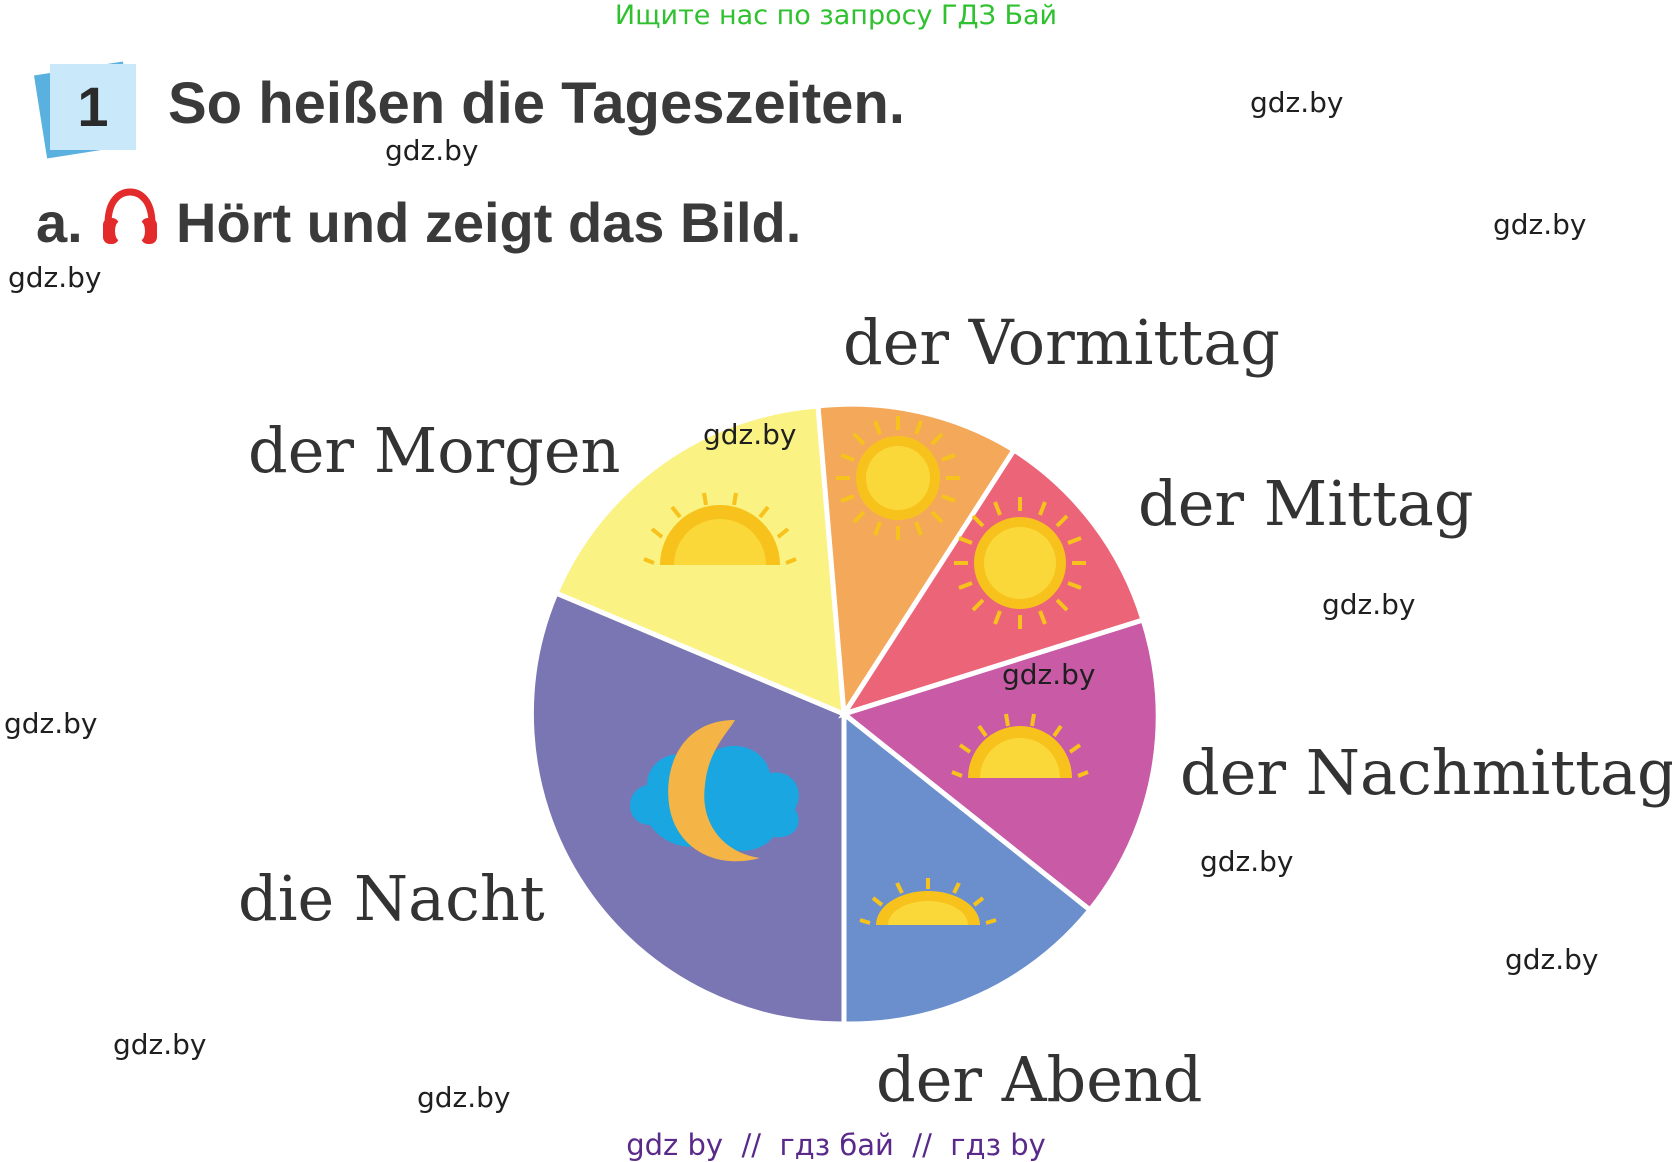  What do you see at coordinates (59, 222) in the screenshot?
I see `task-letter: a.` at bounding box center [59, 222].